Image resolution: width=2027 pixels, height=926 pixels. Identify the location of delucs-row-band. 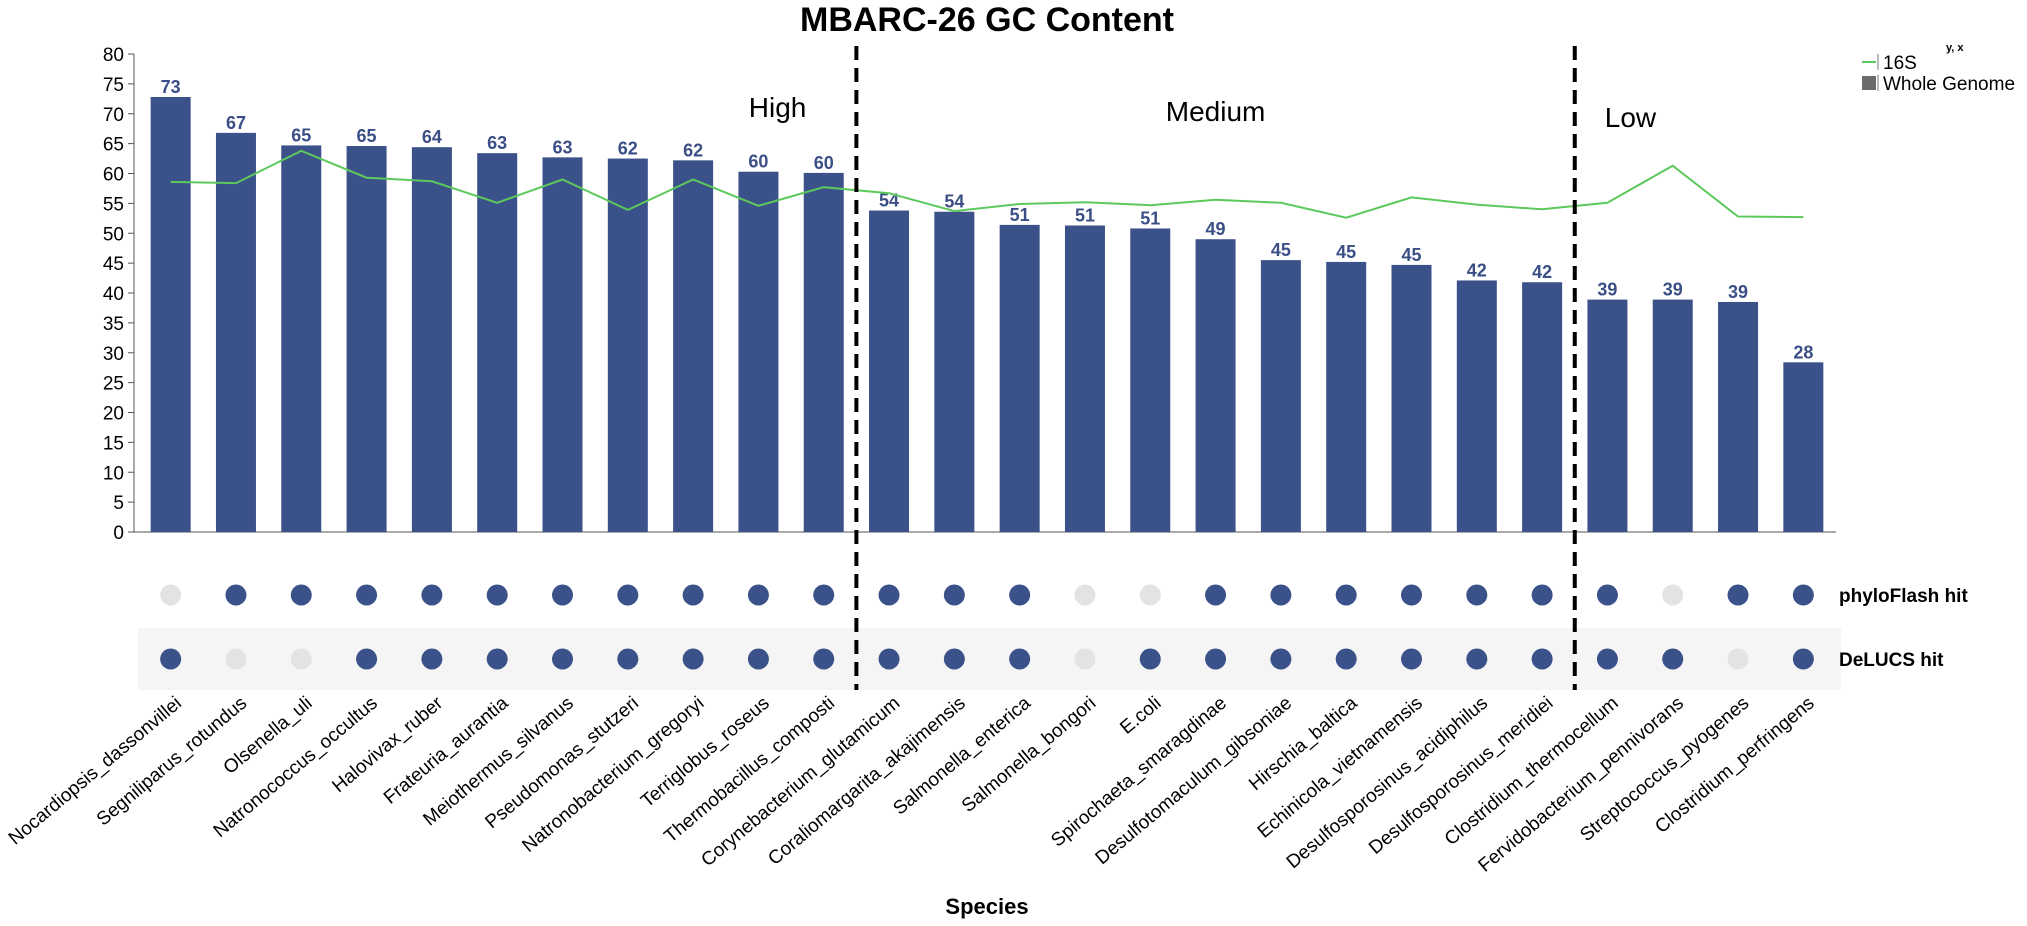
(989, 659).